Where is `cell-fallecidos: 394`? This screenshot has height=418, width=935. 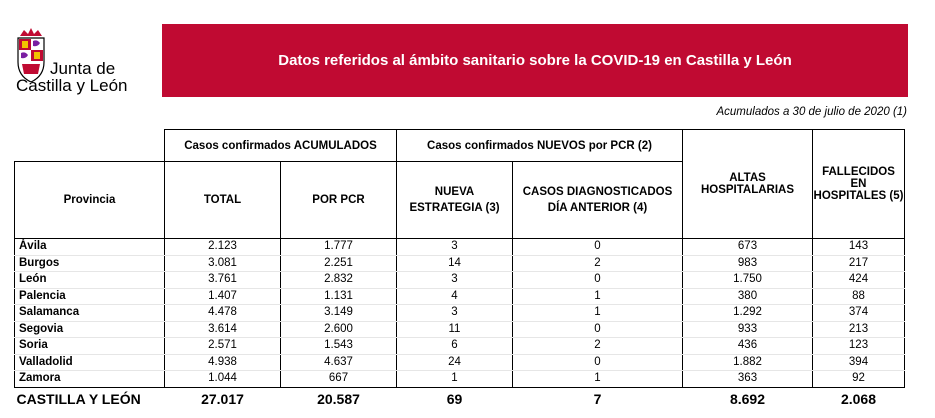
cell-fallecidos: 394 is located at coordinates (858, 362).